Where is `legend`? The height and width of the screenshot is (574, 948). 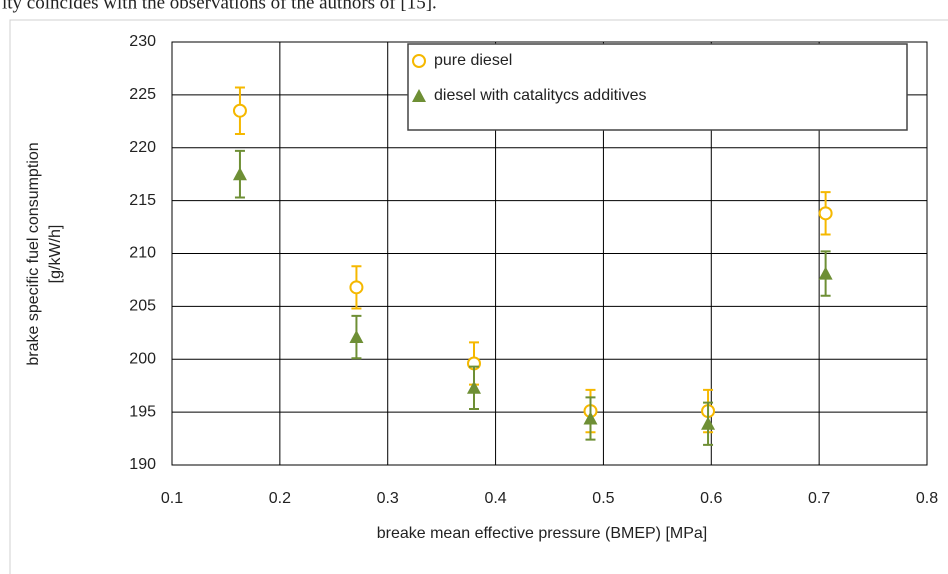
legend is located at coordinates (657, 87).